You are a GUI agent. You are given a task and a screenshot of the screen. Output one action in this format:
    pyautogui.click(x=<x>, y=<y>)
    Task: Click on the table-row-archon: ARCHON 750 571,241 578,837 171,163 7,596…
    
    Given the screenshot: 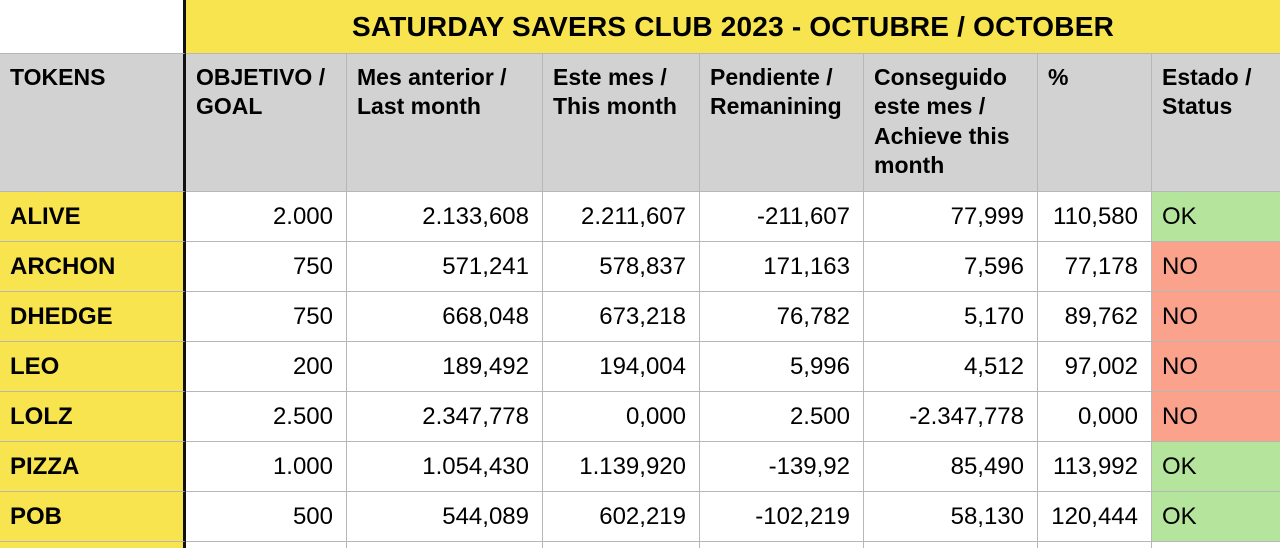 What is the action you would take?
    pyautogui.click(x=640, y=267)
    